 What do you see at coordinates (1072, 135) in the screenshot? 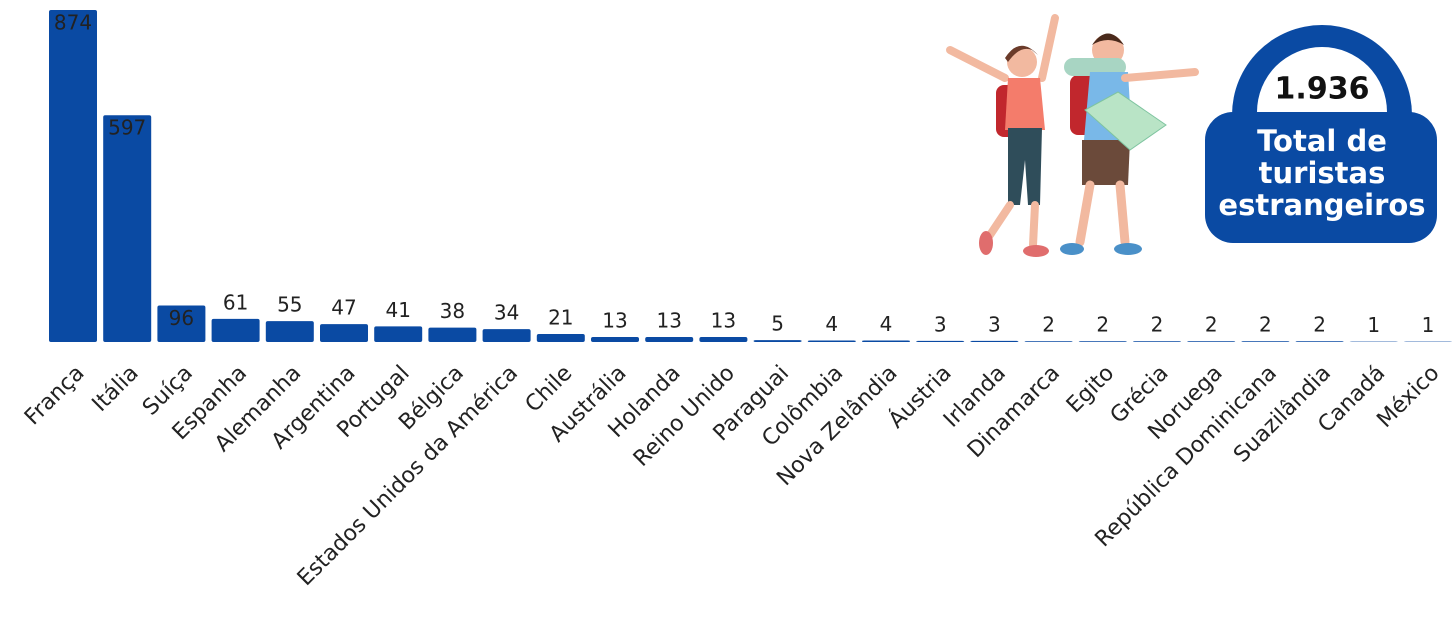
I see `tourists-illustration` at bounding box center [1072, 135].